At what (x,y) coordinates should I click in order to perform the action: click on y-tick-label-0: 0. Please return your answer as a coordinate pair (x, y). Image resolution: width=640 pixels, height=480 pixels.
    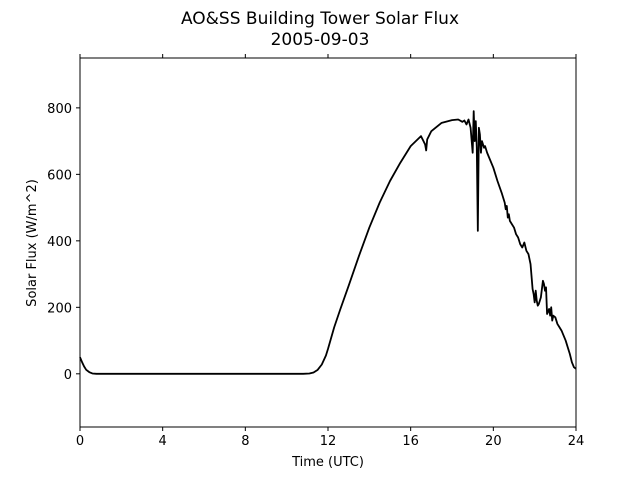
    Looking at the image, I should click on (68, 375).